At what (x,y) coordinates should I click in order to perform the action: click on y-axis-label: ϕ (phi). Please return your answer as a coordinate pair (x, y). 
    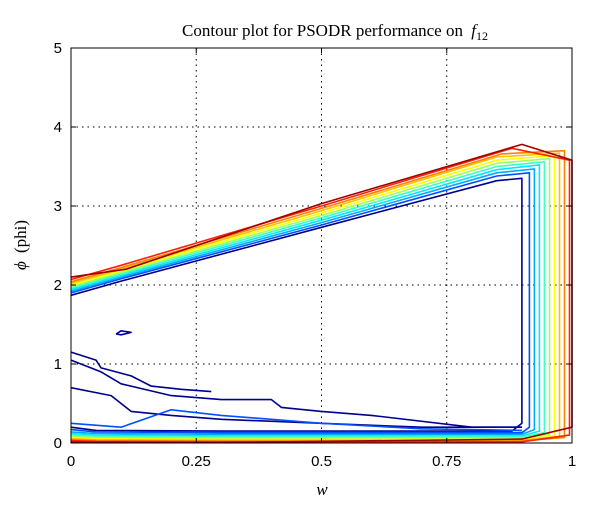
    Looking at the image, I should click on (20, 245).